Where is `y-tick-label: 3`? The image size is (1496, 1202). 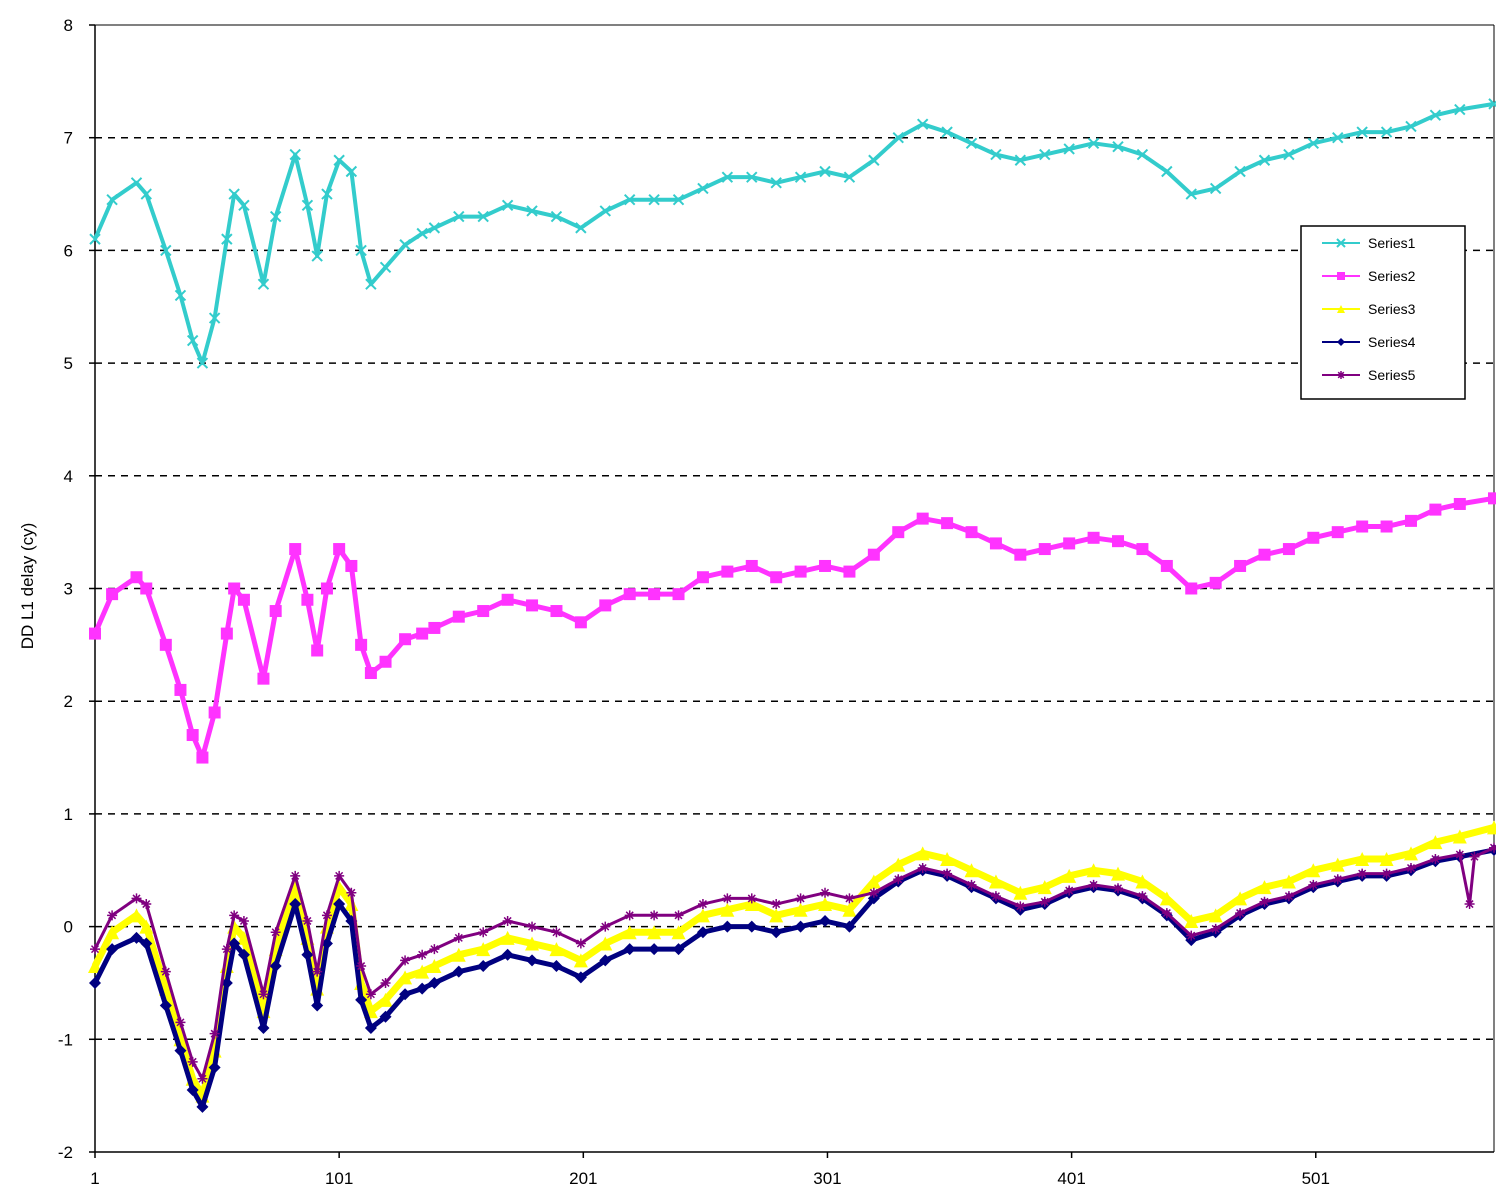
y-tick-label: 3 is located at coordinates (68, 589).